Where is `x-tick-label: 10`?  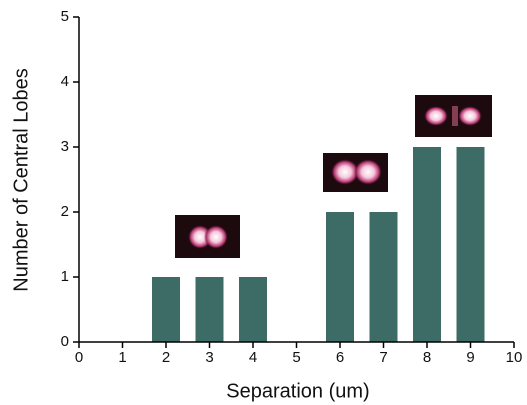
x-tick-label: 10 is located at coordinates (514, 357).